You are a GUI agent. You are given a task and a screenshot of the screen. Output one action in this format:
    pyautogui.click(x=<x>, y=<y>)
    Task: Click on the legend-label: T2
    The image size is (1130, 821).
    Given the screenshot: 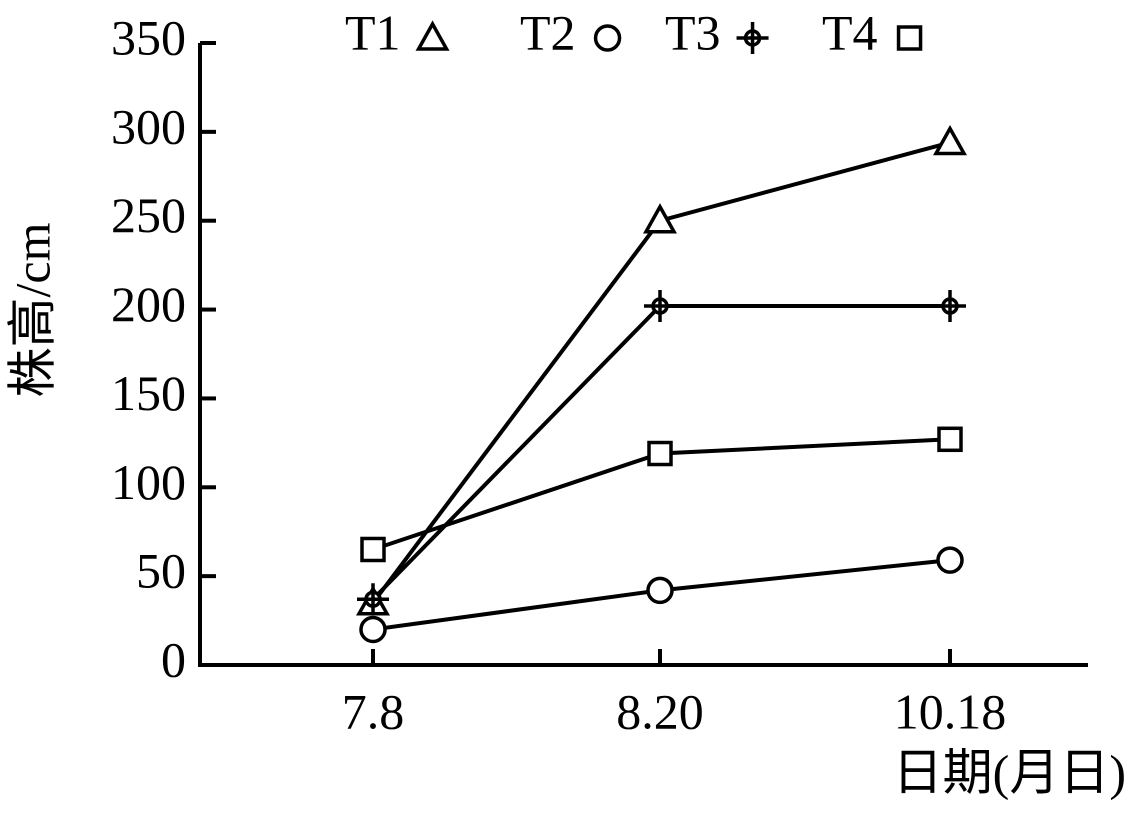 What is the action you would take?
    pyautogui.click(x=548, y=32)
    